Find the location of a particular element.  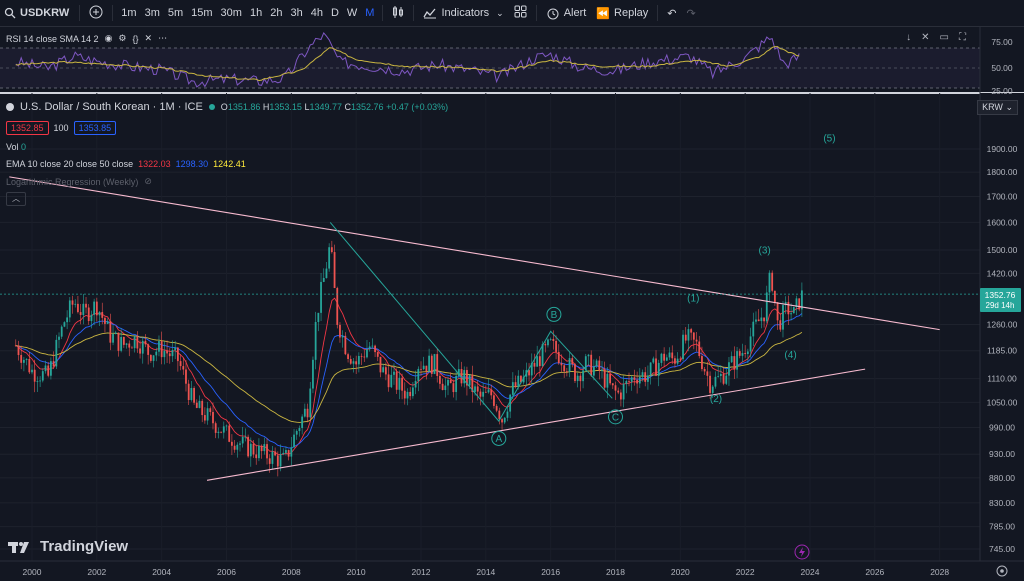

x-tick-label: 2008 is located at coordinates (291, 572).